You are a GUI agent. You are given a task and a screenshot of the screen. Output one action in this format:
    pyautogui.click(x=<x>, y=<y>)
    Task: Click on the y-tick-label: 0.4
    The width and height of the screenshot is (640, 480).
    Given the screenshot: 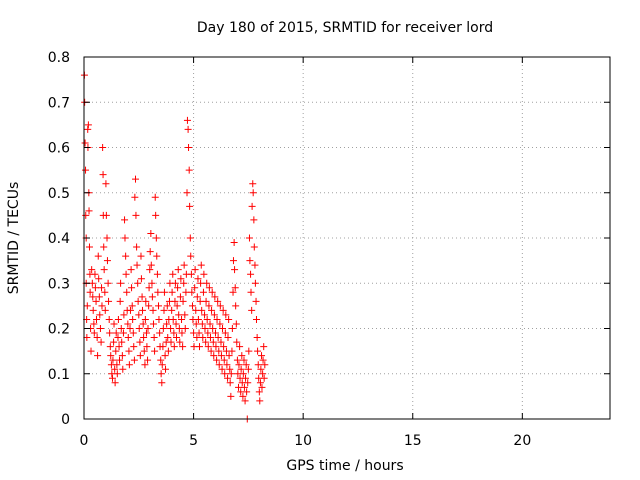 What is the action you would take?
    pyautogui.click(x=59, y=239)
    